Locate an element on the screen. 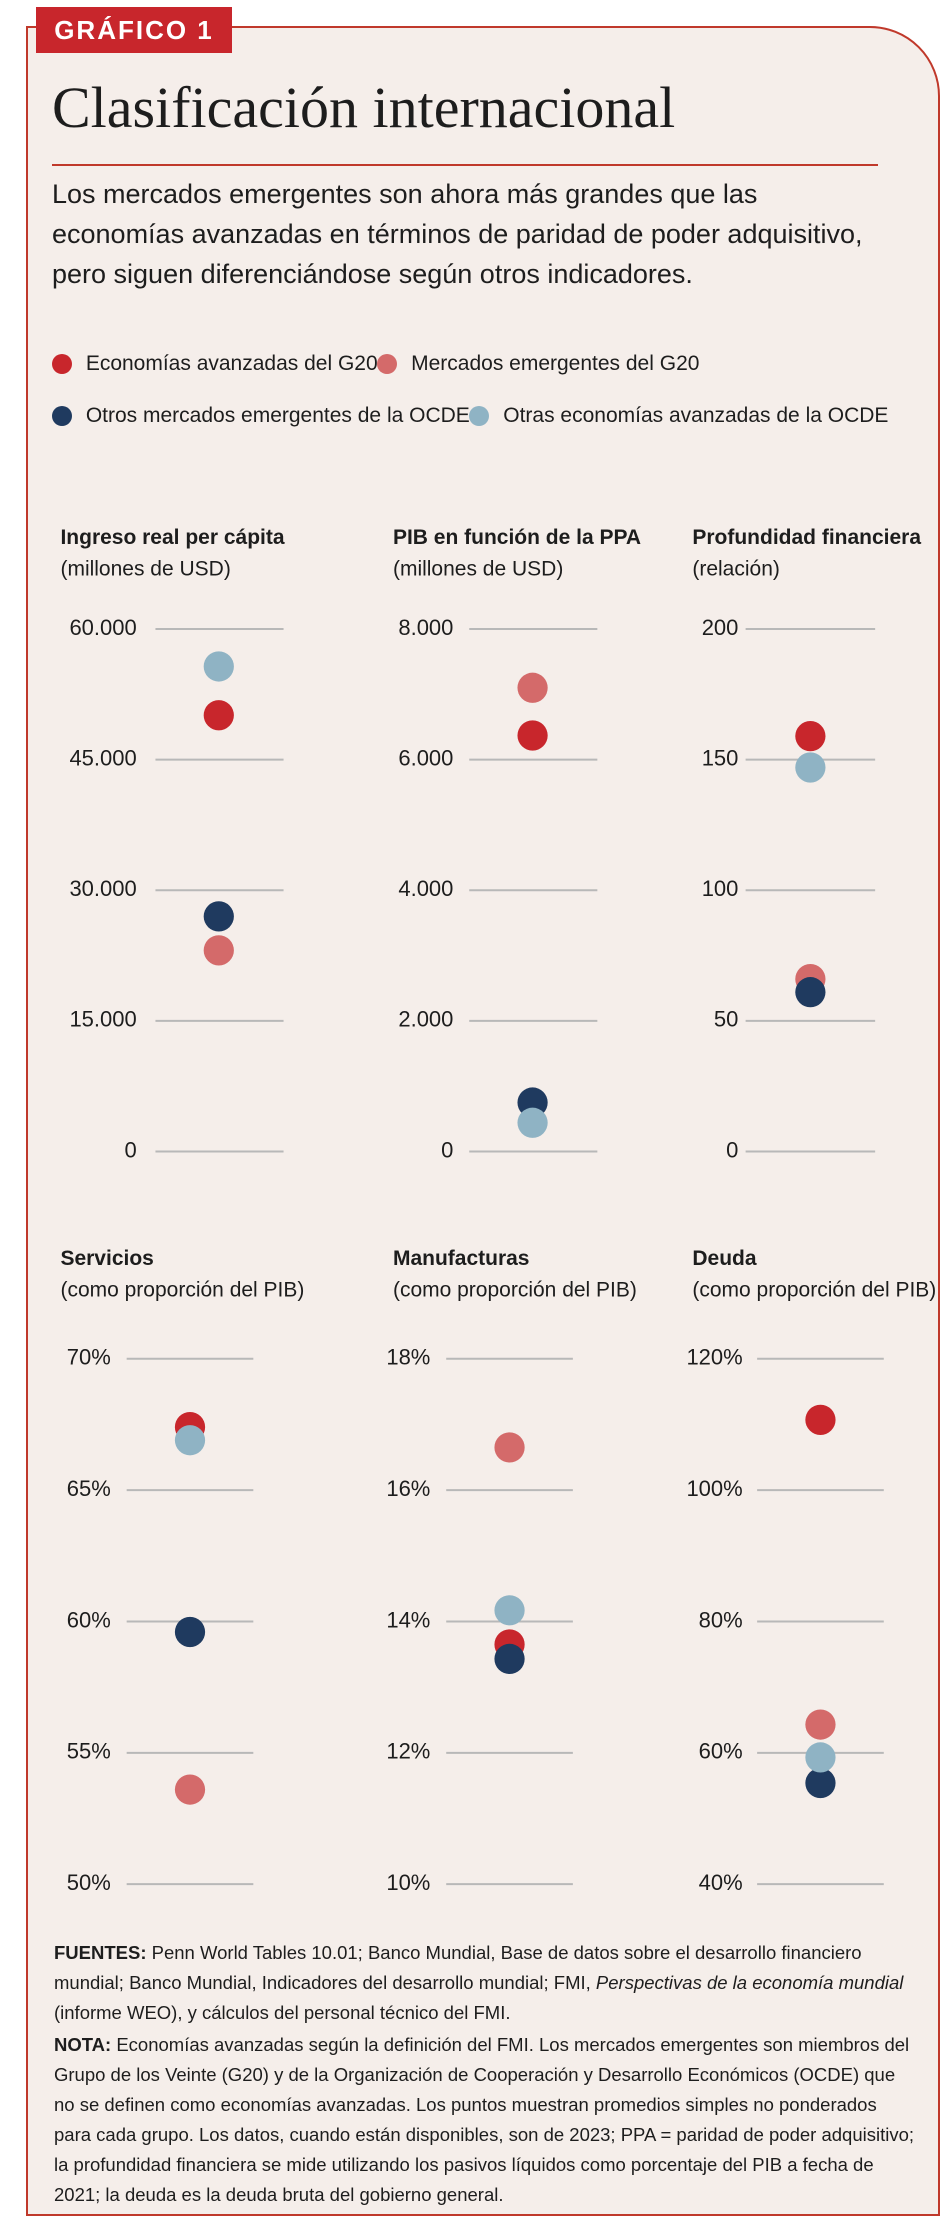 The width and height of the screenshot is (950, 2226). y-tick-label: 30.000 is located at coordinates (102, 888).